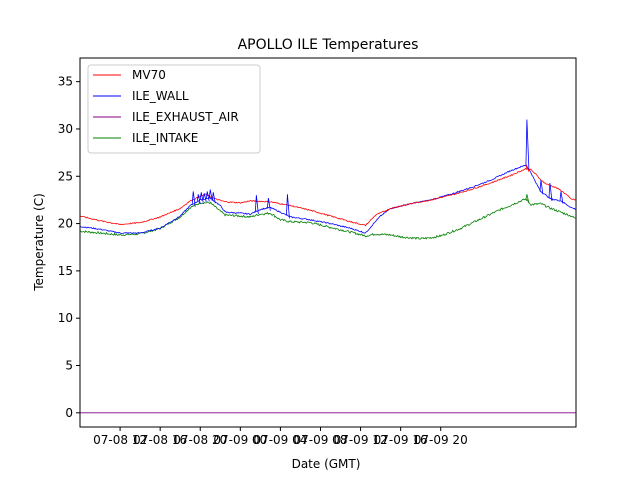  Describe the element at coordinates (328, 45) in the screenshot. I see `chart-title: APOLLO ILE Temperatures` at that location.